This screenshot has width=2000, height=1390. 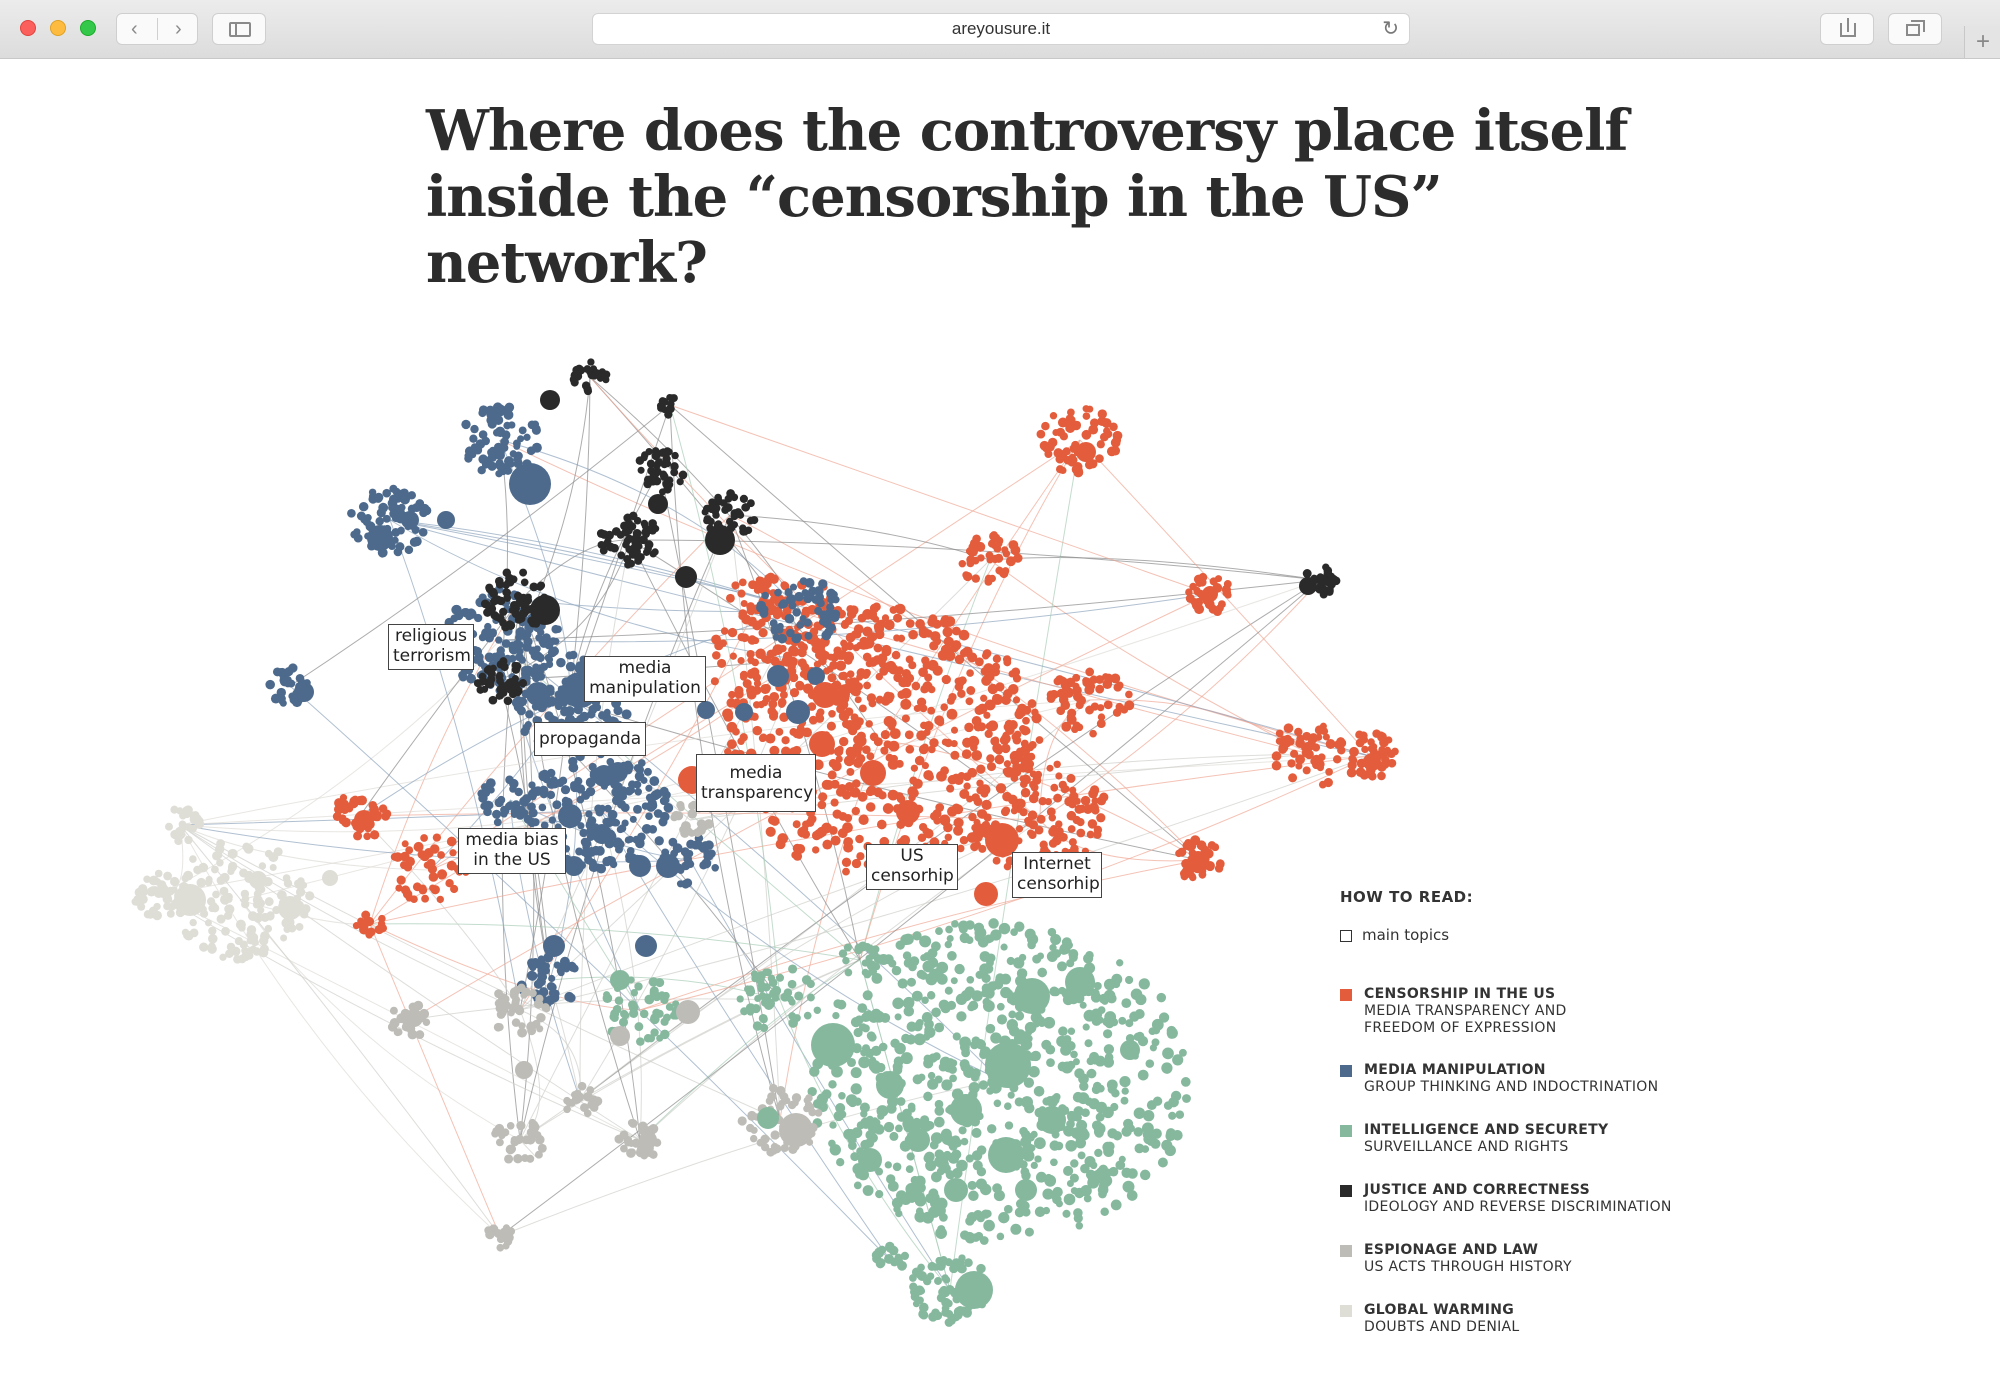 What do you see at coordinates (157, 29) in the screenshot?
I see `back-button: ‹ ›` at bounding box center [157, 29].